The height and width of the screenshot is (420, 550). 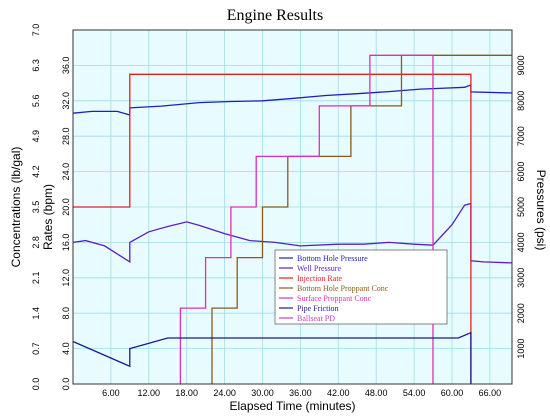 What do you see at coordinates (36, 313) in the screenshot?
I see `concentration-tick-label: 1.4` at bounding box center [36, 313].